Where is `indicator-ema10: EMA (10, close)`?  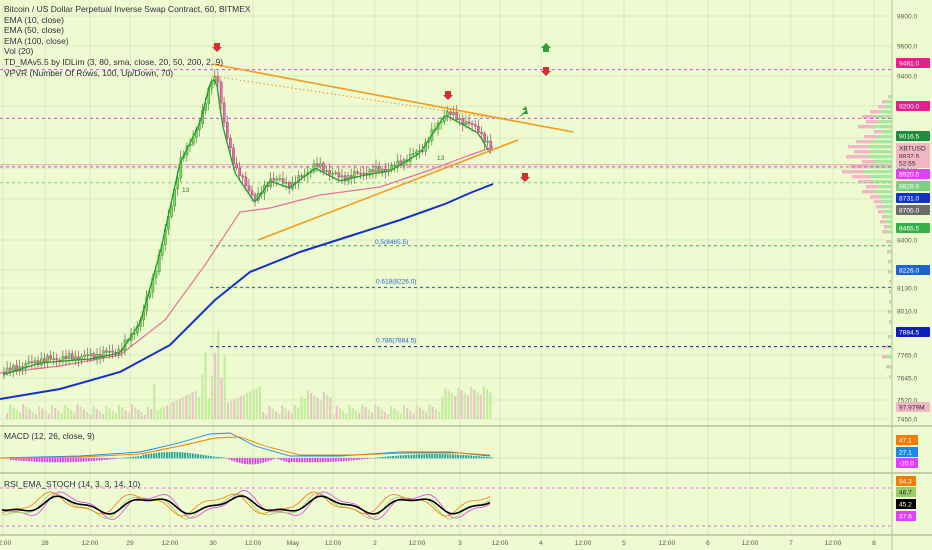
indicator-ema10: EMA (10, close) is located at coordinates (34, 19).